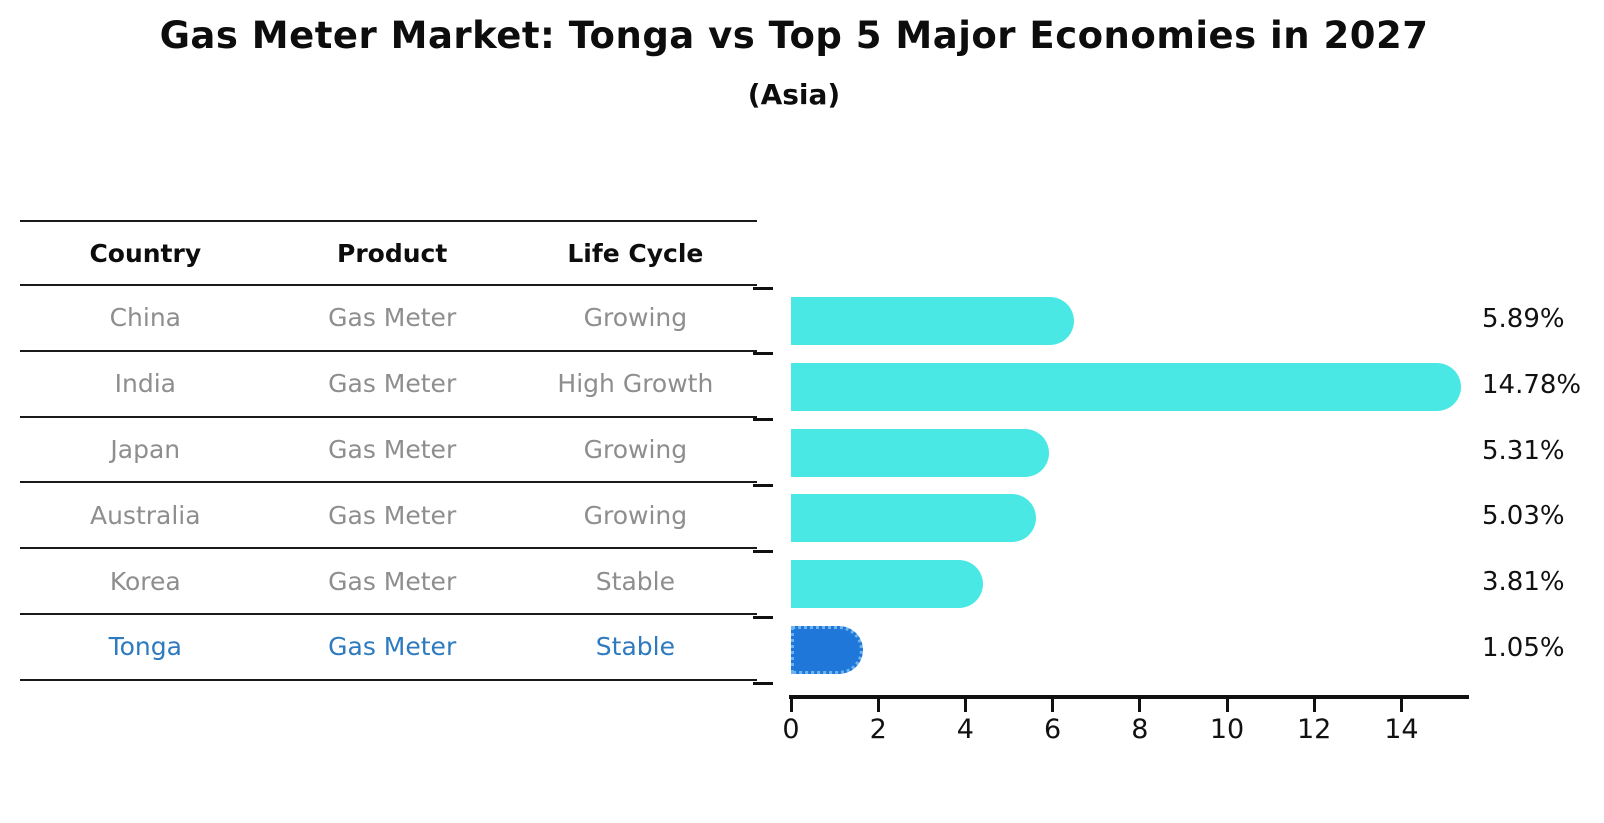 The height and width of the screenshot is (823, 1604). What do you see at coordinates (794, 94) in the screenshot?
I see `chart-subtitle: (Asia)` at bounding box center [794, 94].